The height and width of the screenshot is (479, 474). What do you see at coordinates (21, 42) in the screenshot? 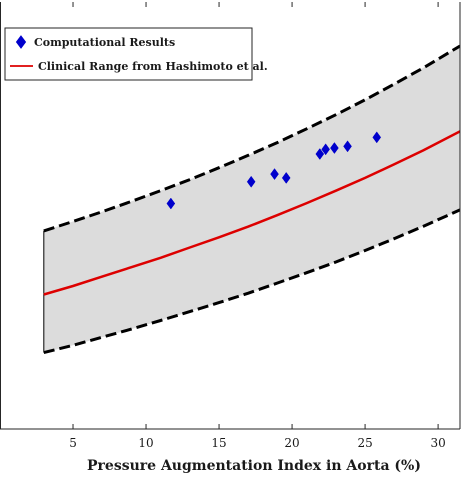
I see `legend-marker-diamond` at bounding box center [21, 42].